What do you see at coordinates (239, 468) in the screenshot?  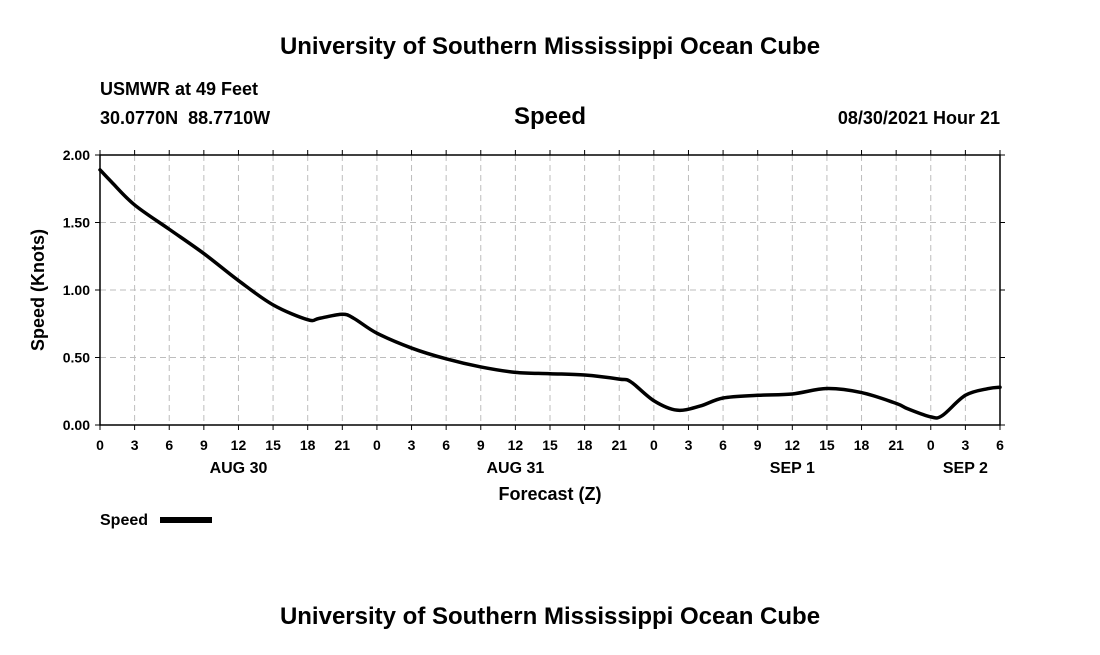 I see `date-label: AUG 30` at bounding box center [239, 468].